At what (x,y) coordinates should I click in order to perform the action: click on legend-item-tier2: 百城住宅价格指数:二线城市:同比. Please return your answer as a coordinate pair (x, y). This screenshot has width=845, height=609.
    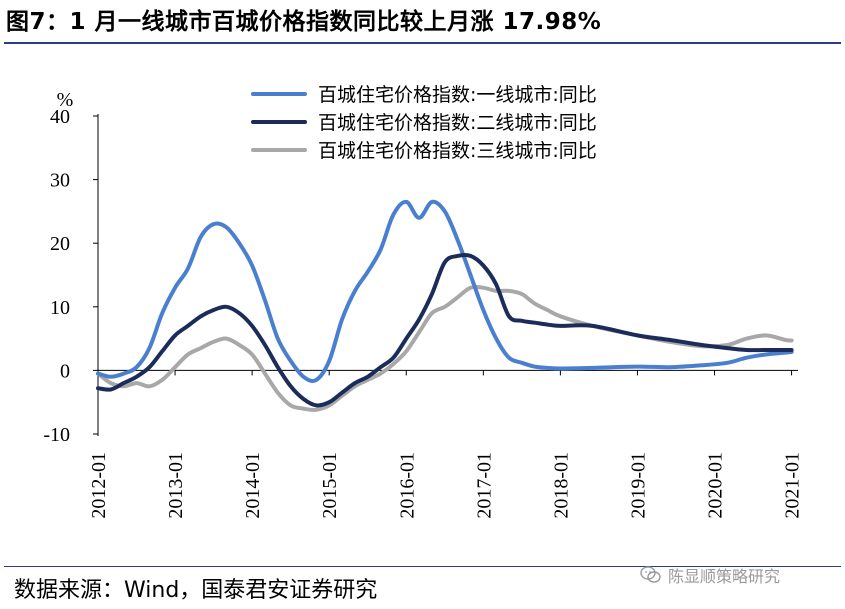
    Looking at the image, I should click on (424, 123).